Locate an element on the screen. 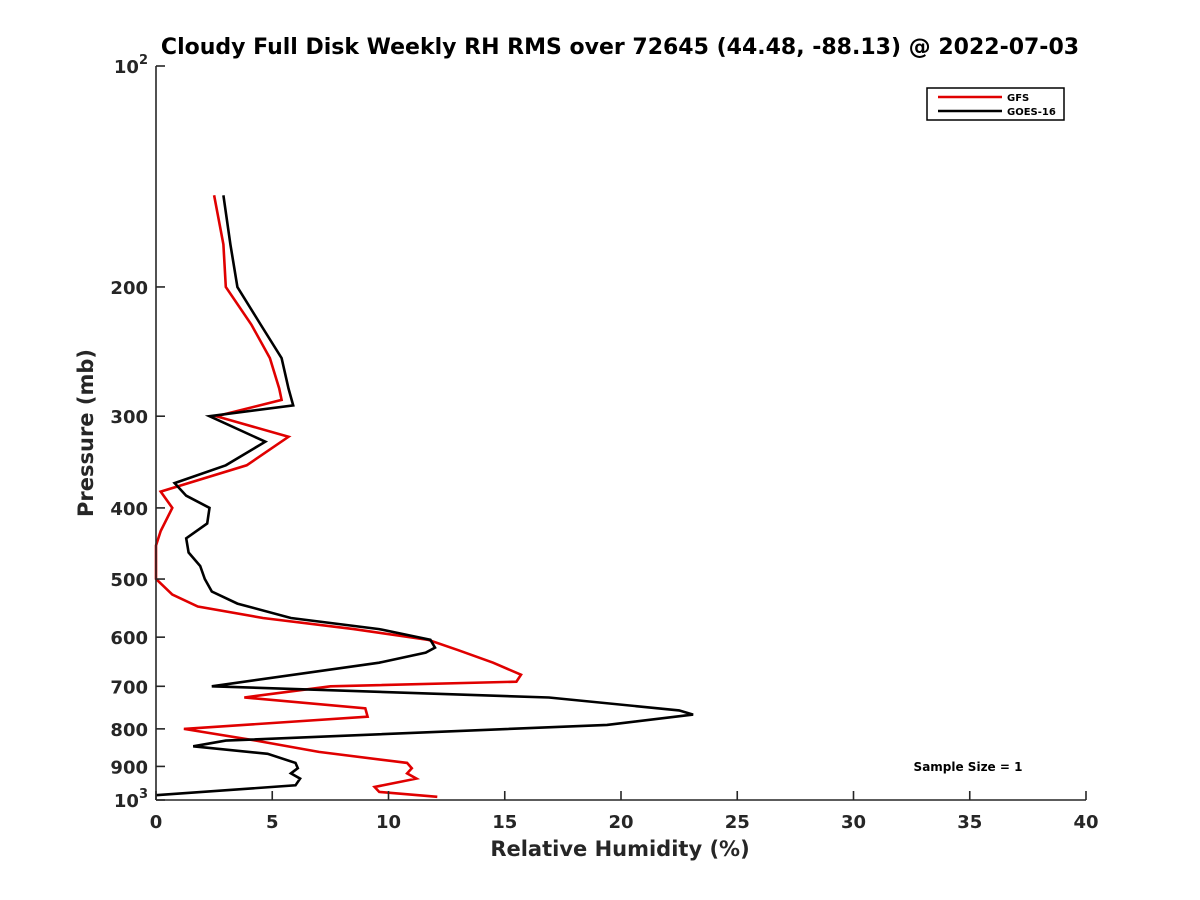  y-tick-label: 800 is located at coordinates (129, 730).